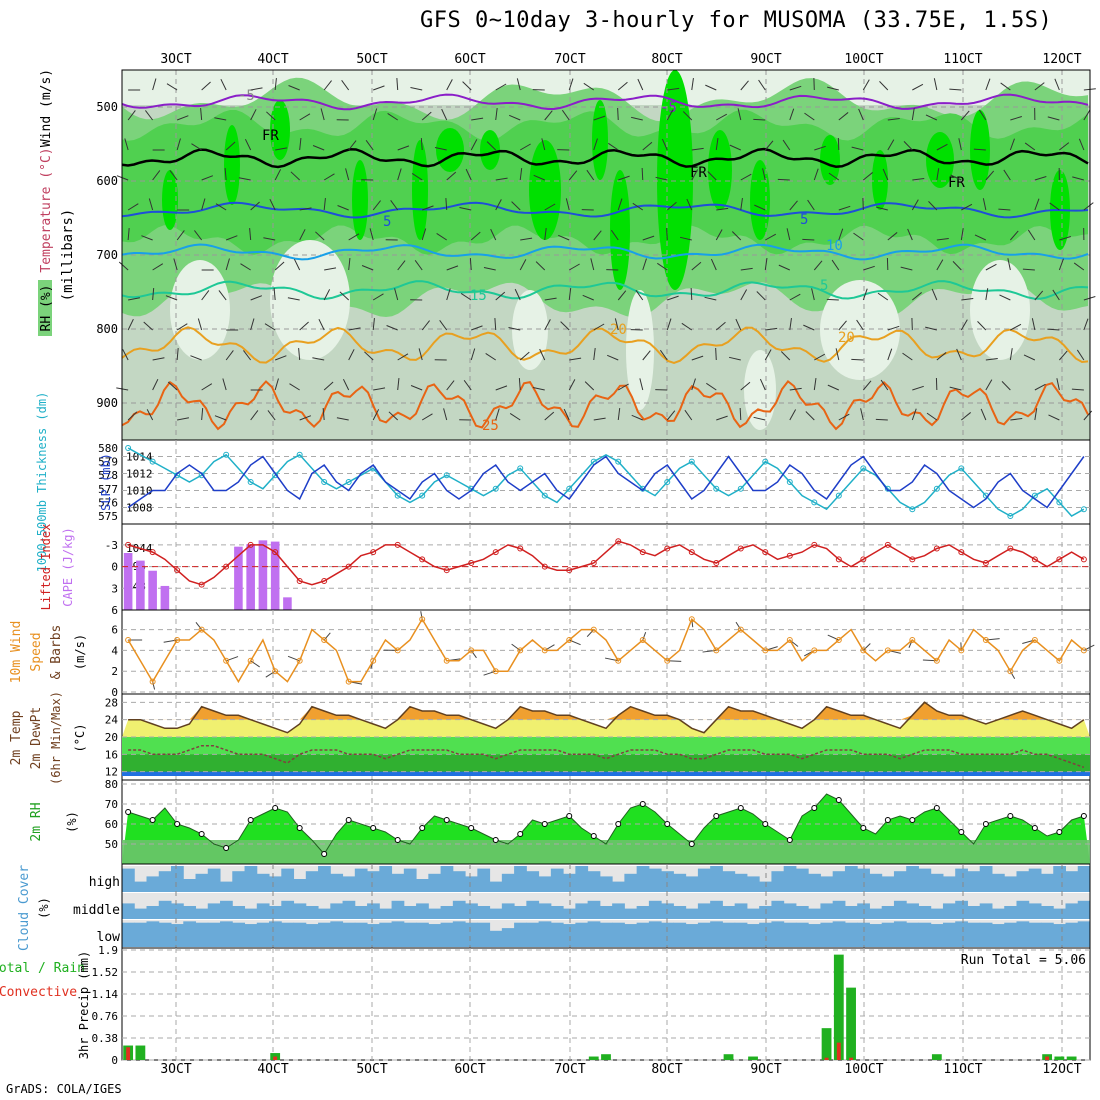 The image size is (1100, 1100). What do you see at coordinates (45, 308) in the screenshot?
I see `rh-legend-swatch` at bounding box center [45, 308].